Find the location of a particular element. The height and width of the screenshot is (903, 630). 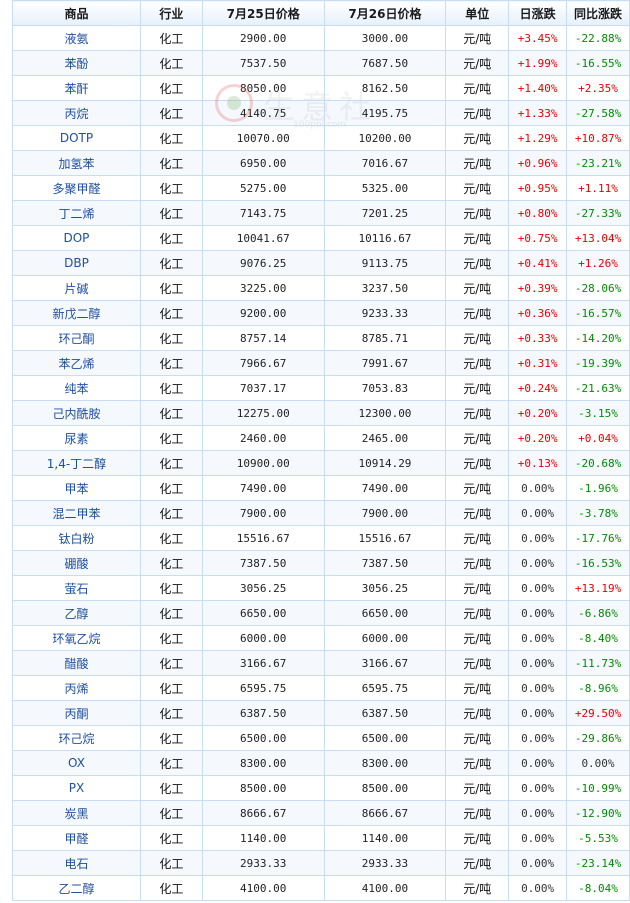

cell-product: 加氢苯 is located at coordinates (76, 163).